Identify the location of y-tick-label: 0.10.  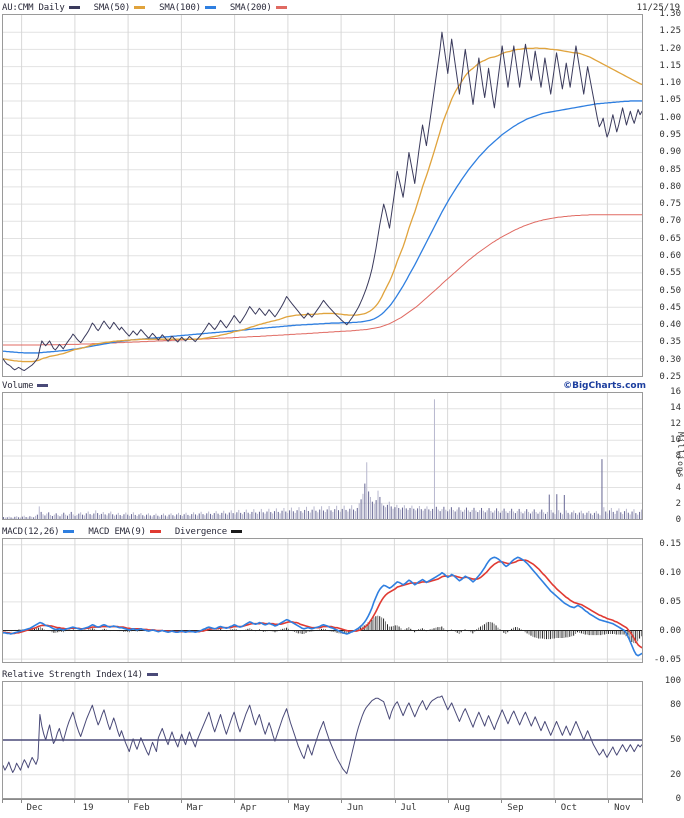
(670, 572).